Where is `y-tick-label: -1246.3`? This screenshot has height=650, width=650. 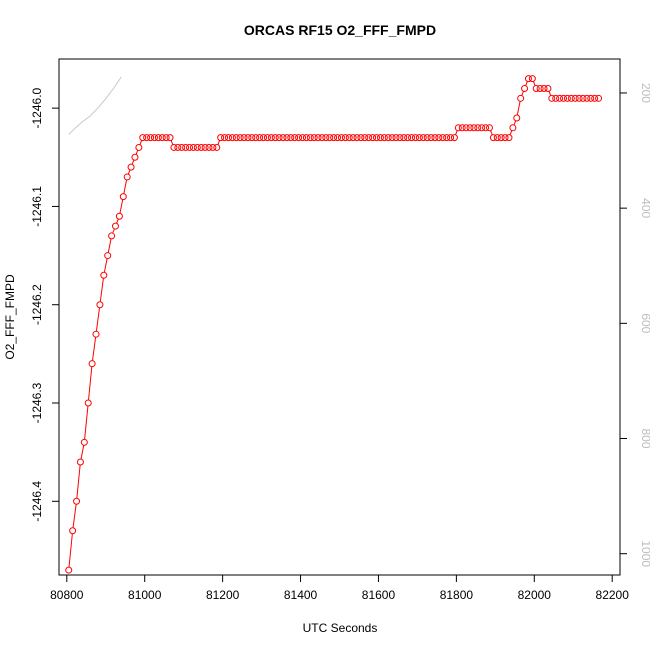
y-tick-label: -1246.3 is located at coordinates (37, 402).